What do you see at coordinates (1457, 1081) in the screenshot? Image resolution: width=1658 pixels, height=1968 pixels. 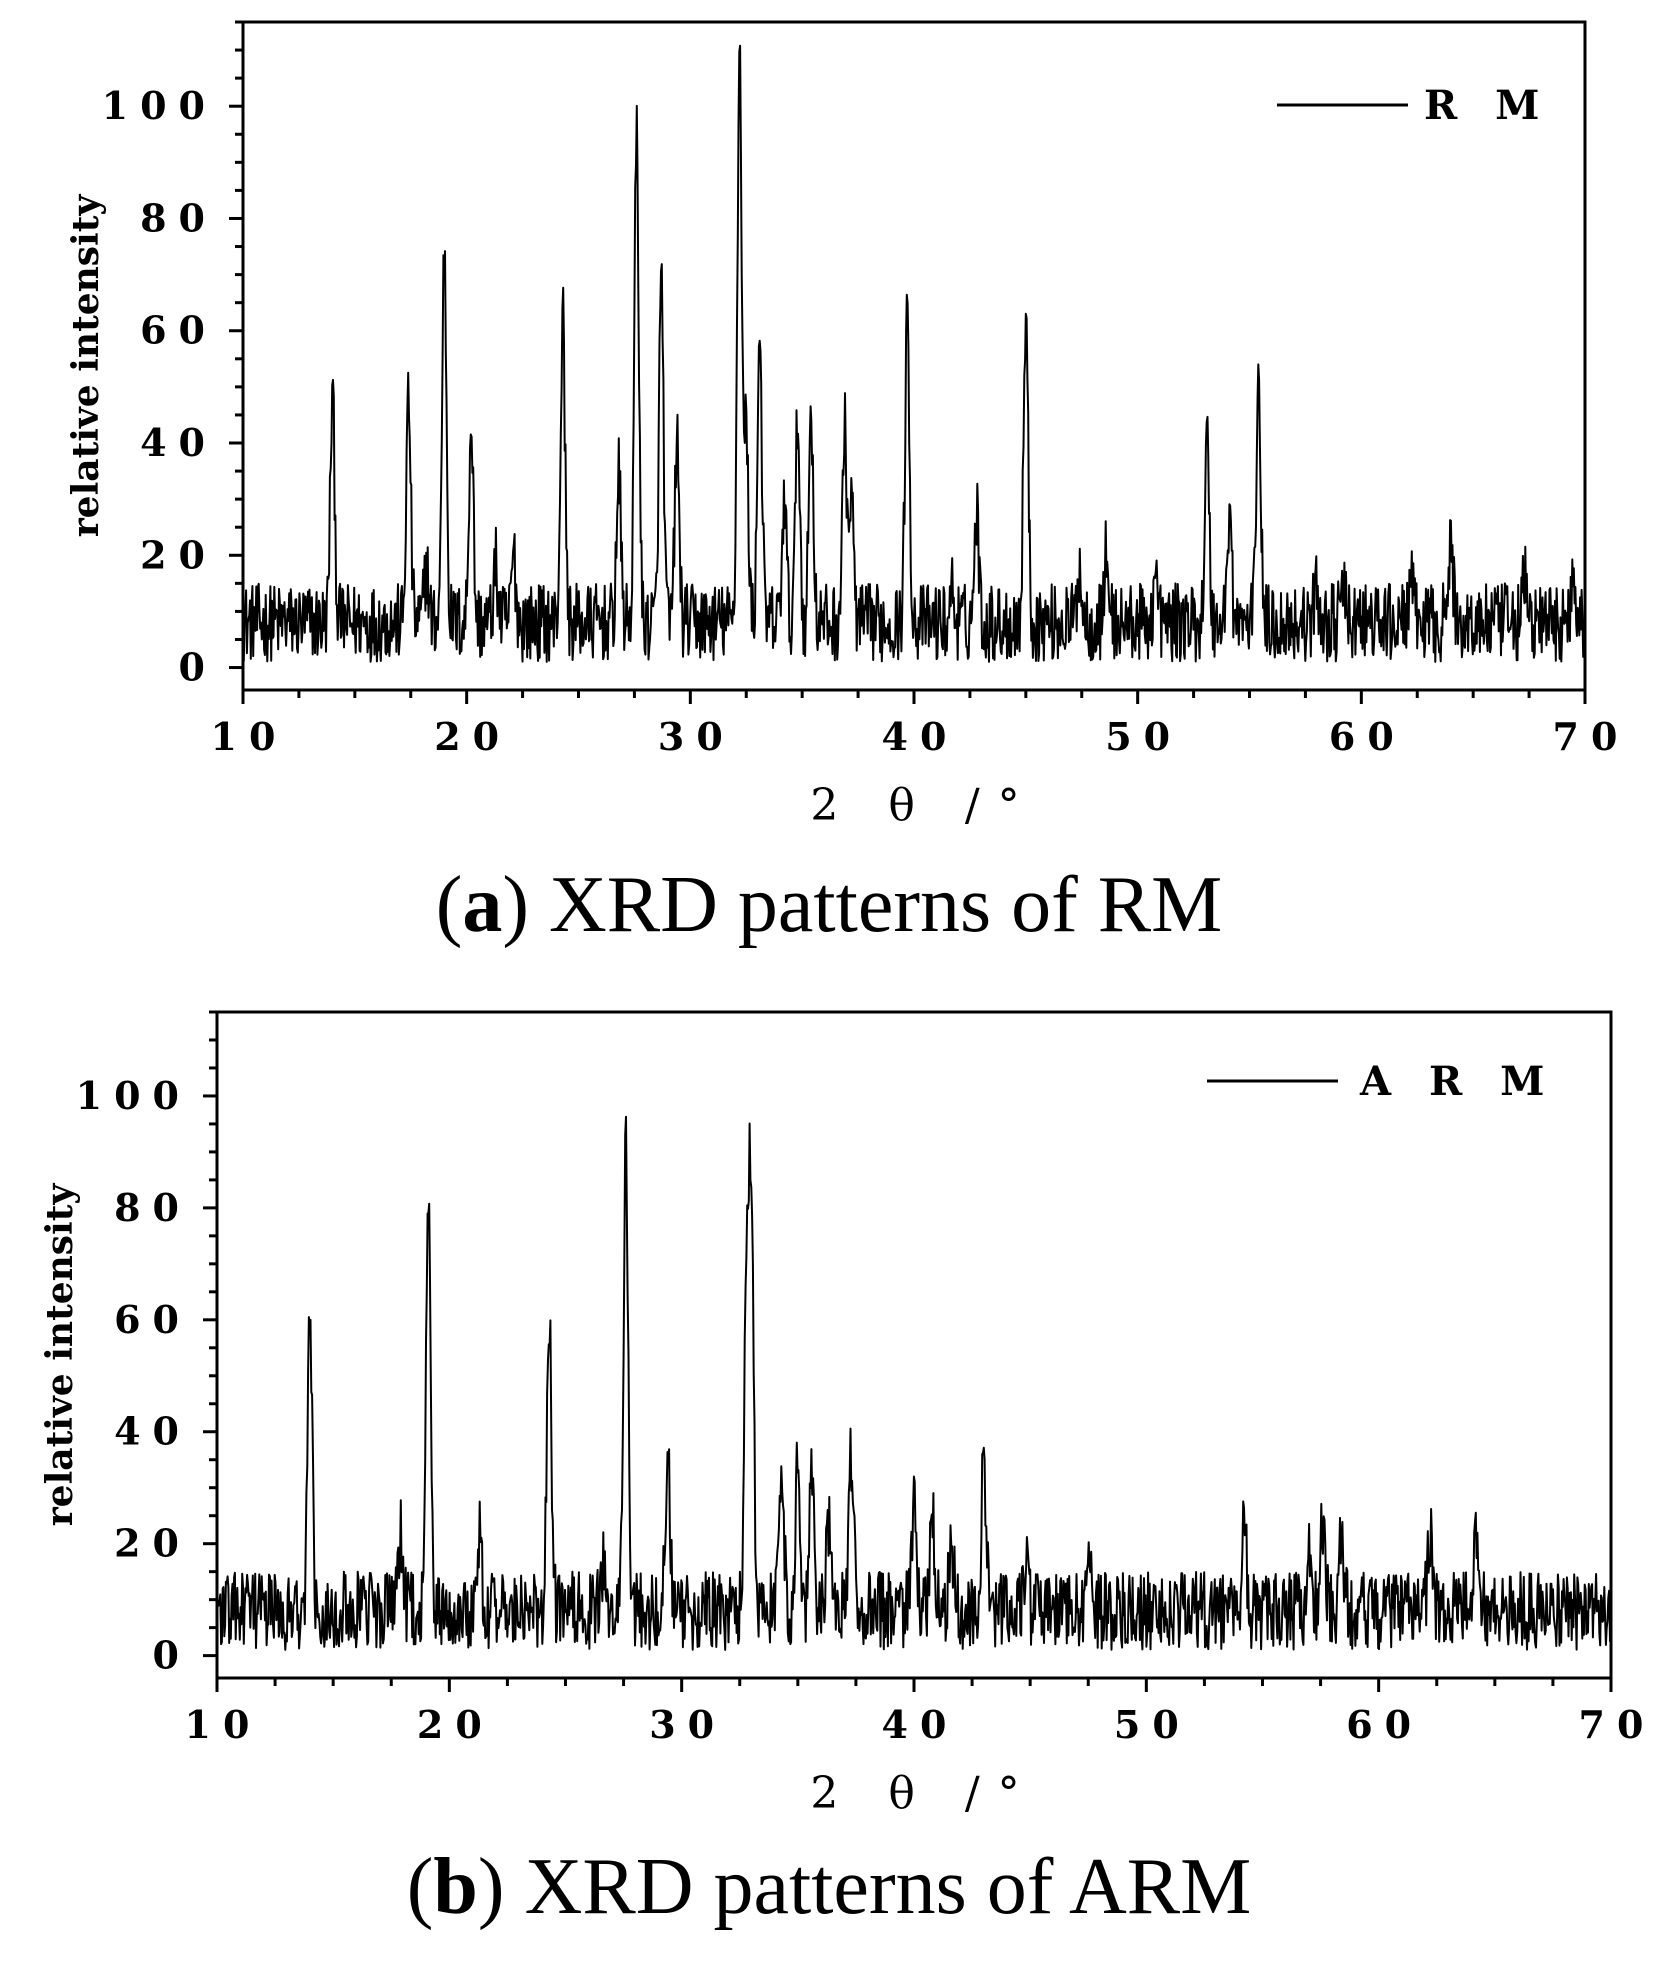 I see `legend-label: A R M` at bounding box center [1457, 1081].